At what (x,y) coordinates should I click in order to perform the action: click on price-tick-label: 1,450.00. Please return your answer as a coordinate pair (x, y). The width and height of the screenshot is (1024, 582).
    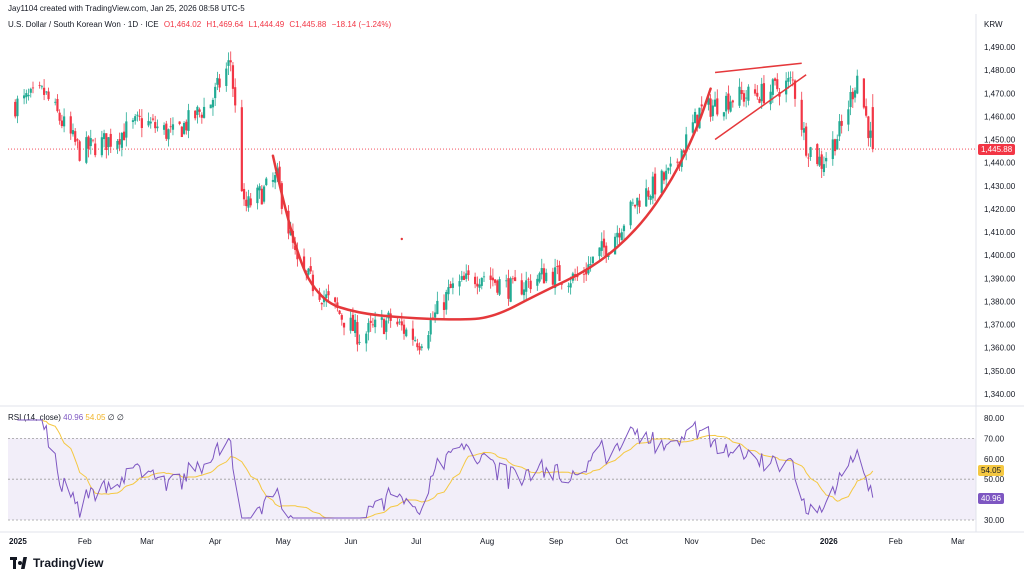
    Looking at the image, I should click on (1000, 140).